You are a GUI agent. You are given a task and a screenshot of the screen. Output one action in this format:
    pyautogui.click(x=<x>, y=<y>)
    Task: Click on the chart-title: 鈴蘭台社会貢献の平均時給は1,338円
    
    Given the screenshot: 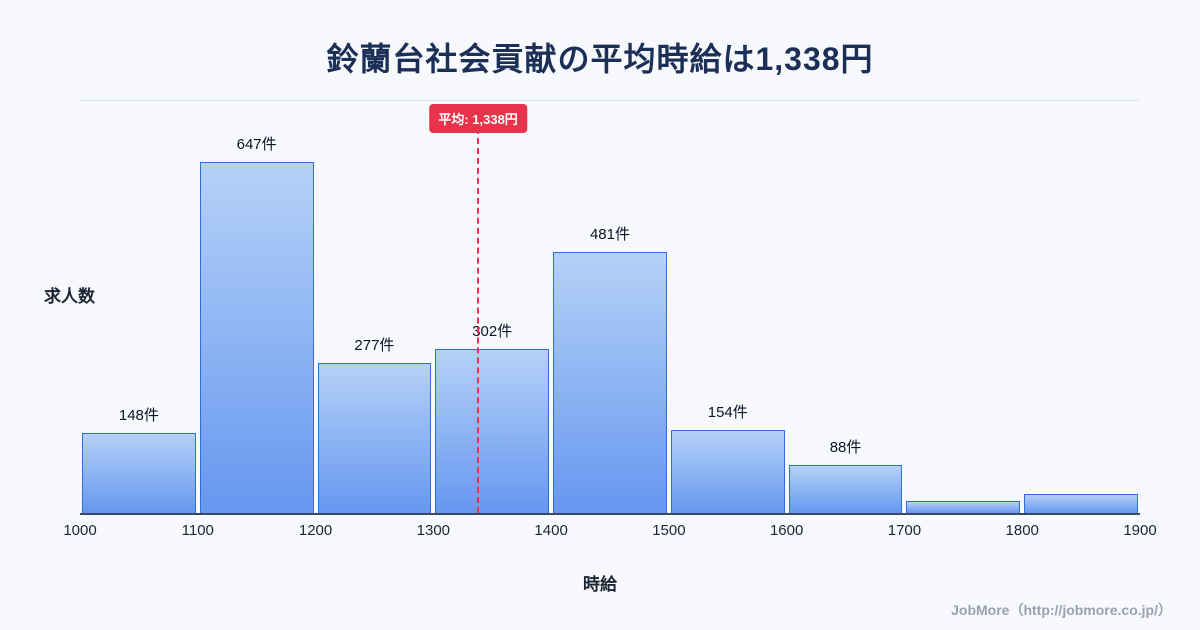 What is the action you would take?
    pyautogui.click(x=600, y=59)
    